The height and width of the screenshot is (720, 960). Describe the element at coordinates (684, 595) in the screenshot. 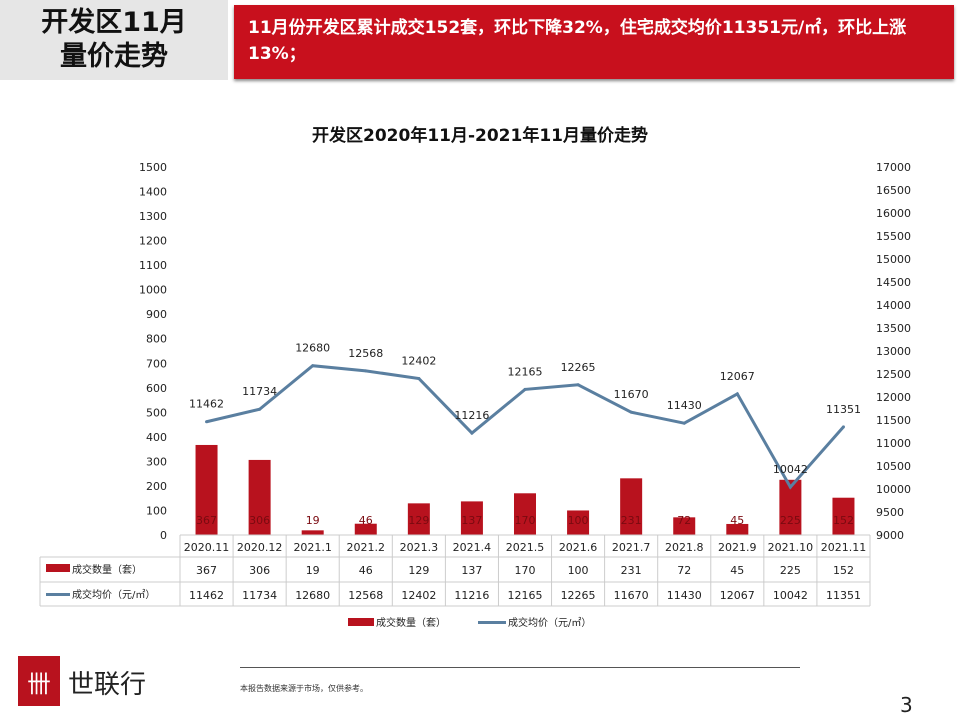

I see `table-cell-price: 11430` at that location.